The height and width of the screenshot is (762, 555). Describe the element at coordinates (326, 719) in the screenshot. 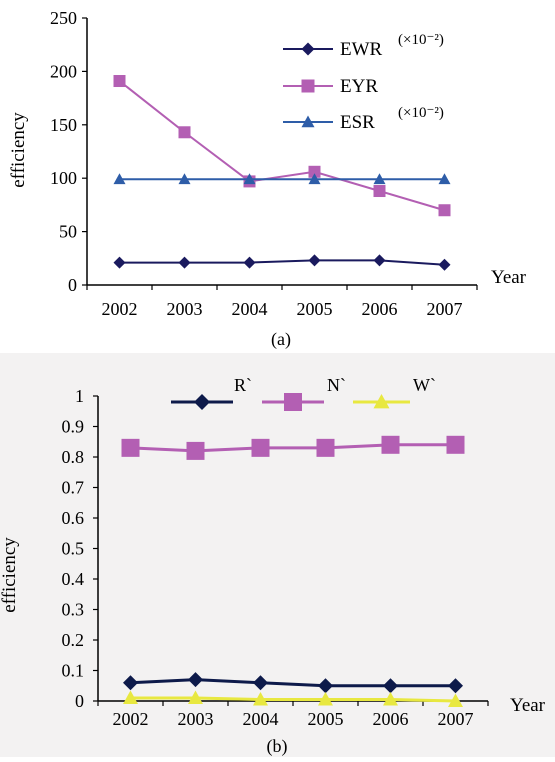

I see `x-tick-label-b: 2005` at that location.